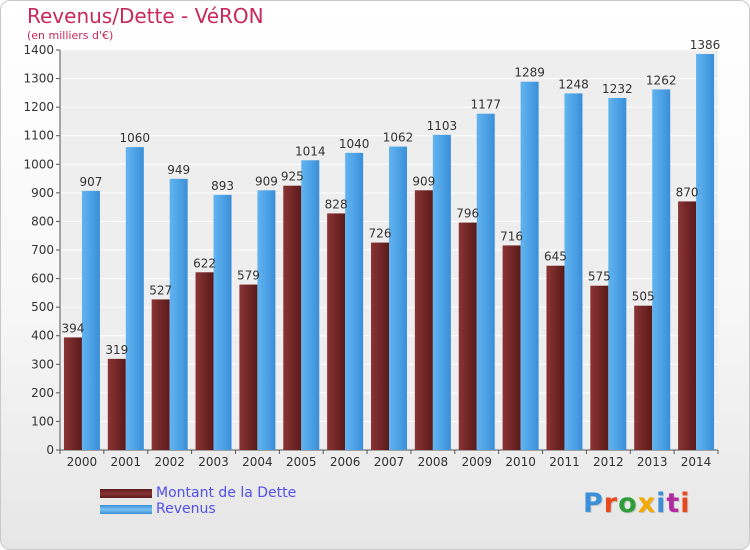  I want to click on x-tick-label: 2004, so click(257, 462).